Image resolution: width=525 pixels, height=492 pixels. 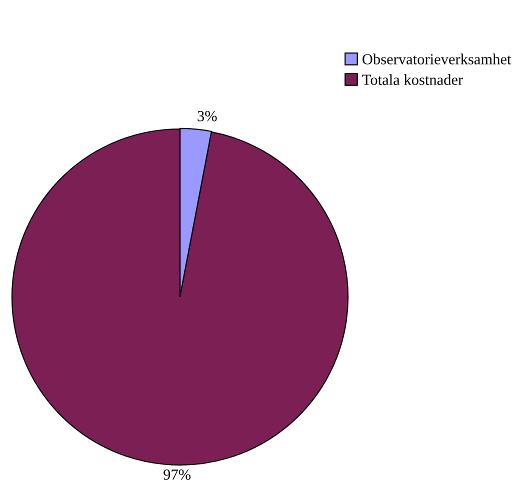 I want to click on legend-label: Totala kostnader, so click(x=412, y=79).